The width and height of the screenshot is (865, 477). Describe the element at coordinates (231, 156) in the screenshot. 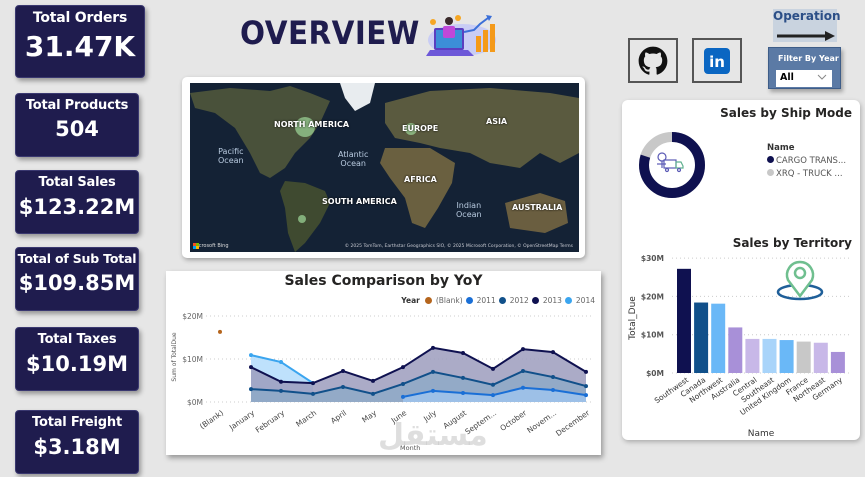

I see `map-label-pacific-ocean: Pacific Ocean` at that location.